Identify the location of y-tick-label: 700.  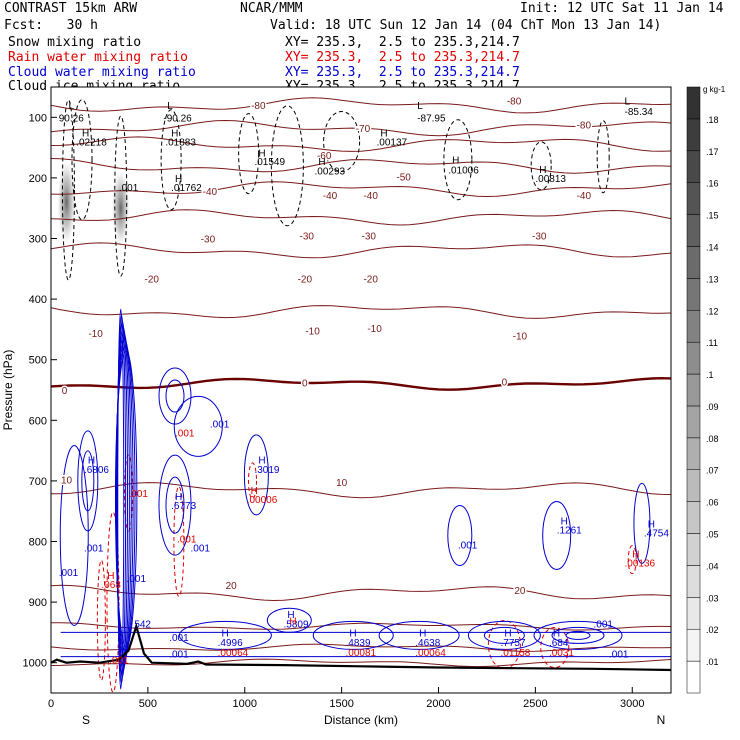
(38, 482).